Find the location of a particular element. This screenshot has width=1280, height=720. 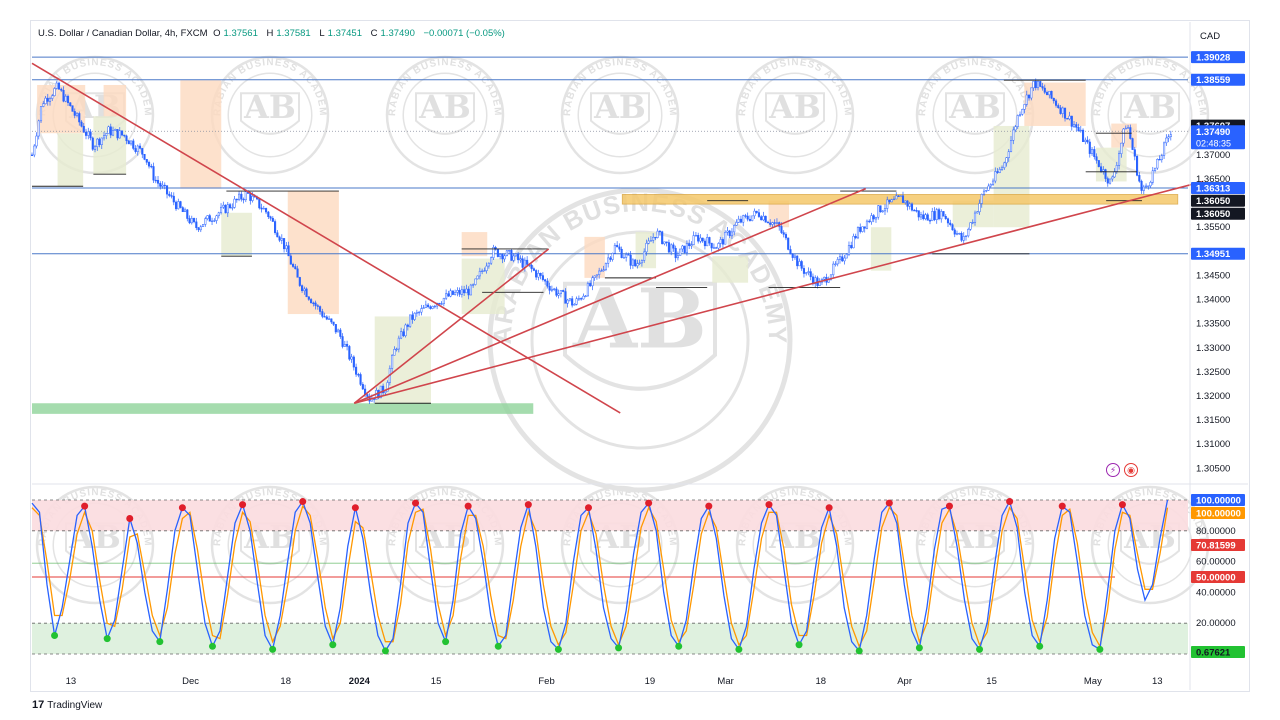

y-tick-label: 1.32000 is located at coordinates (1213, 396).